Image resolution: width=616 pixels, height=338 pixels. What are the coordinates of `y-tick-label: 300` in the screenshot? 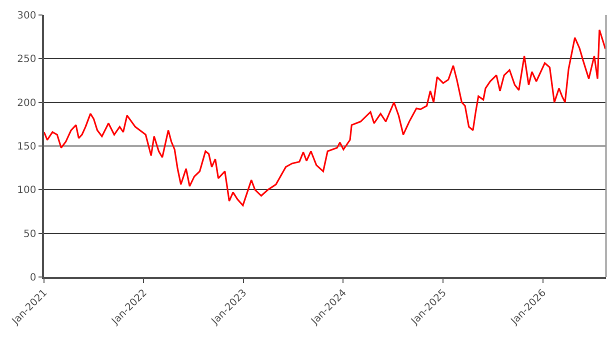 It's located at (26, 16).